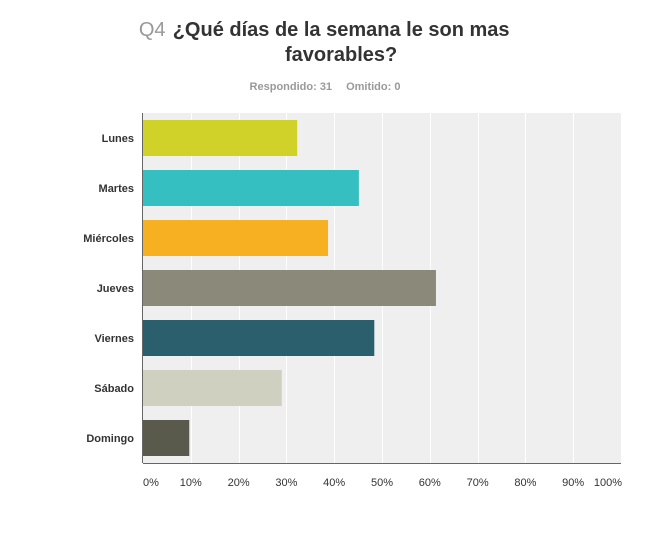 This screenshot has width=650, height=537. I want to click on x-tick-label: 50%, so click(382, 483).